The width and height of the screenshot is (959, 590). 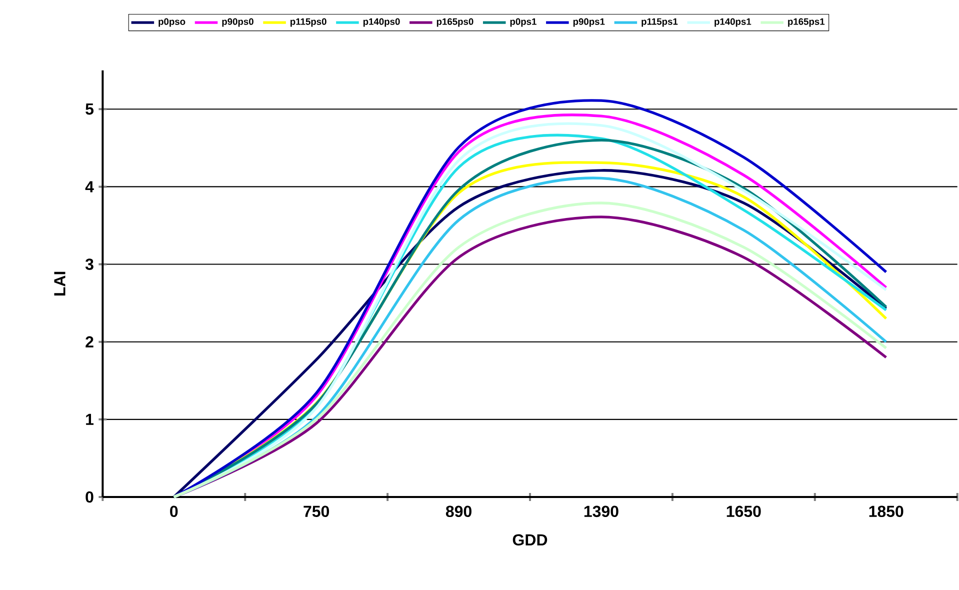 I want to click on y-tick-label: 3, so click(x=89, y=264).